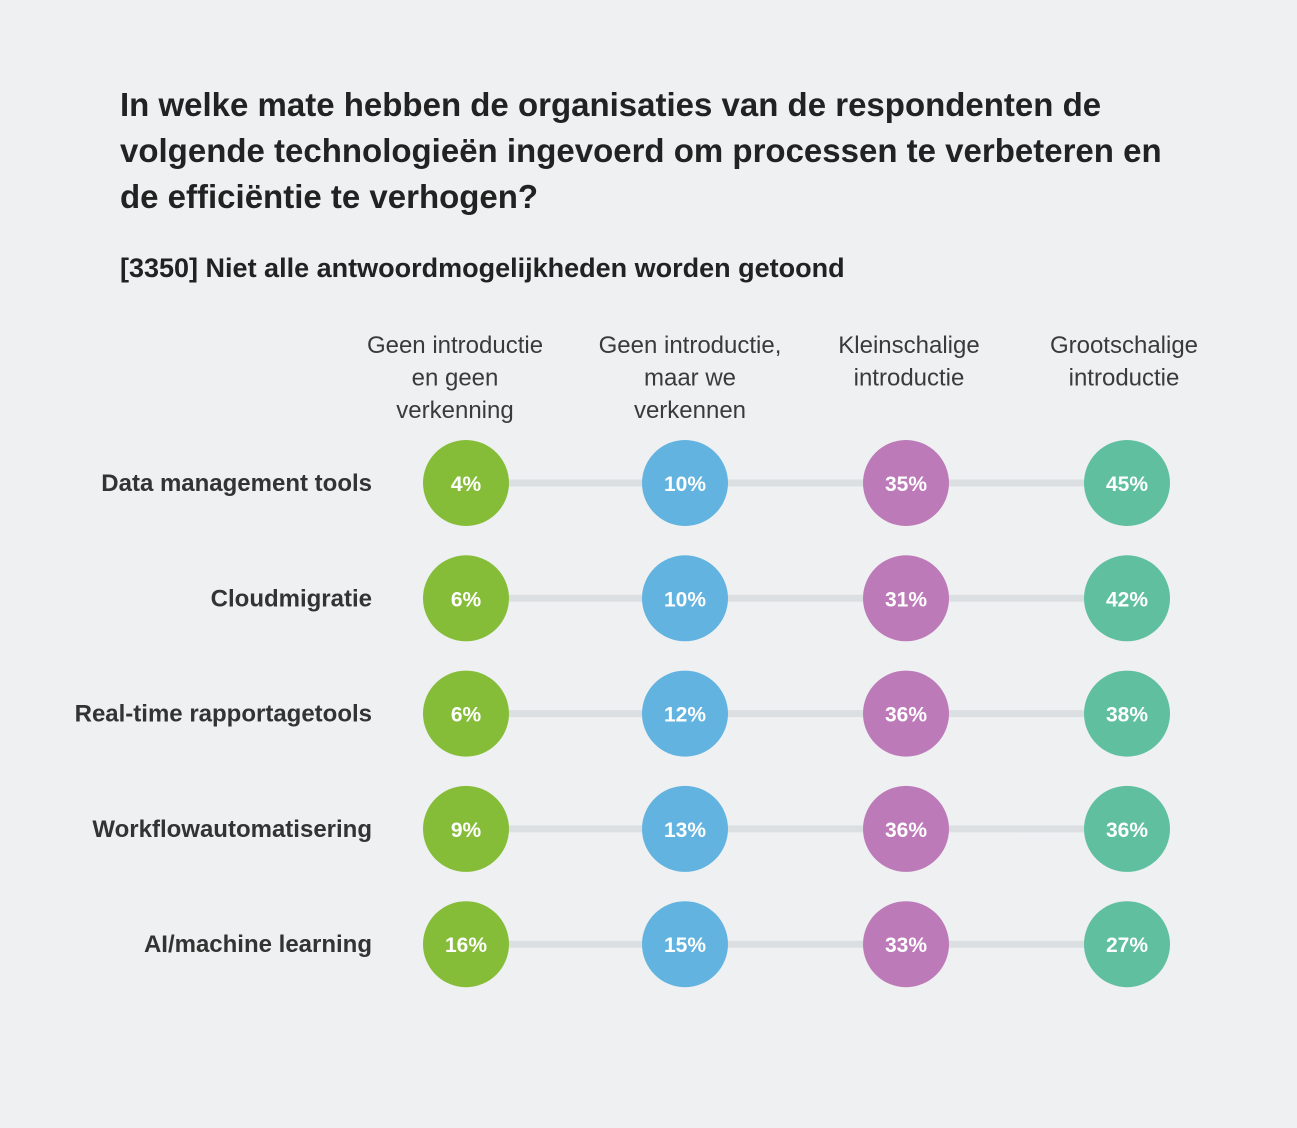 The height and width of the screenshot is (1128, 1297). I want to click on column-header-line: Geen introductie,, so click(690, 345).